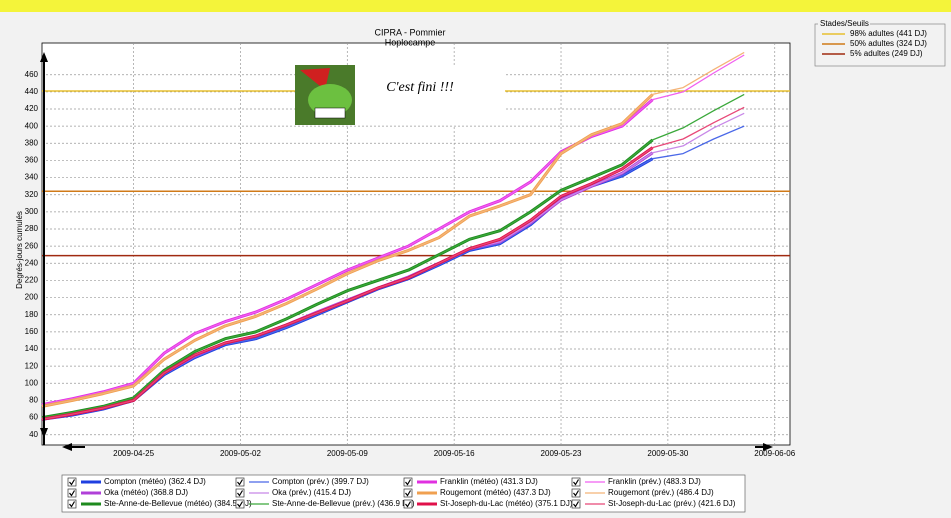 This screenshot has width=951, height=518. I want to click on x-tick-label: 2009-05-30, so click(667, 453).